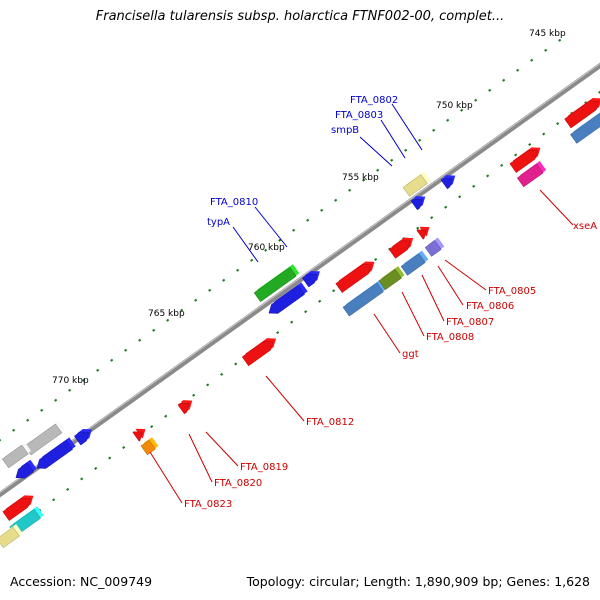  Describe the element at coordinates (512, 291) in the screenshot. I see `gene-label: FTA_0805` at that location.